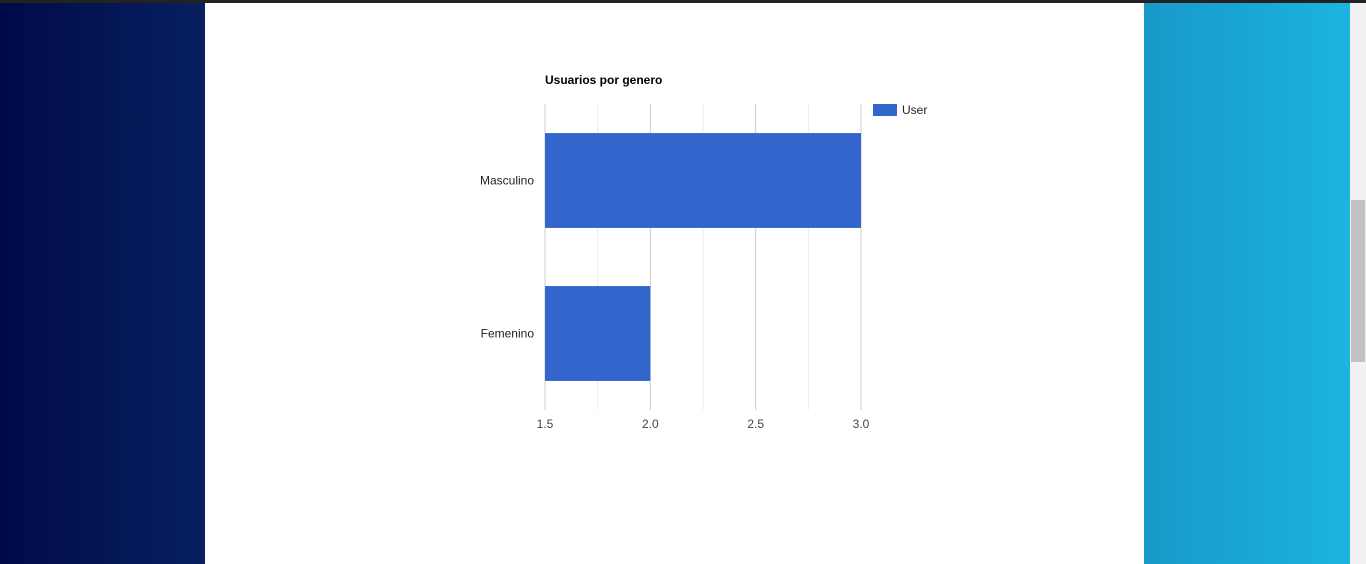  What do you see at coordinates (598, 333) in the screenshot?
I see `bar-femenino` at bounding box center [598, 333].